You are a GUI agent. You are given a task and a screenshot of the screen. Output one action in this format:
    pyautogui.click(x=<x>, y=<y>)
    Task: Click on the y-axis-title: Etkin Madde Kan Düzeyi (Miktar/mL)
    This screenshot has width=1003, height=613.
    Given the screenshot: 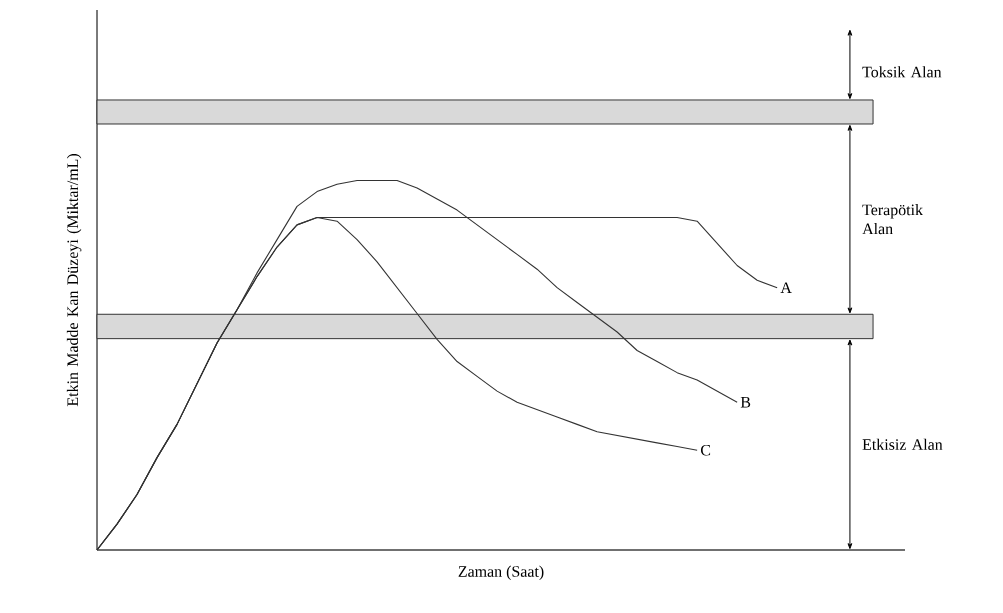 What is the action you would take?
    pyautogui.click(x=74, y=280)
    